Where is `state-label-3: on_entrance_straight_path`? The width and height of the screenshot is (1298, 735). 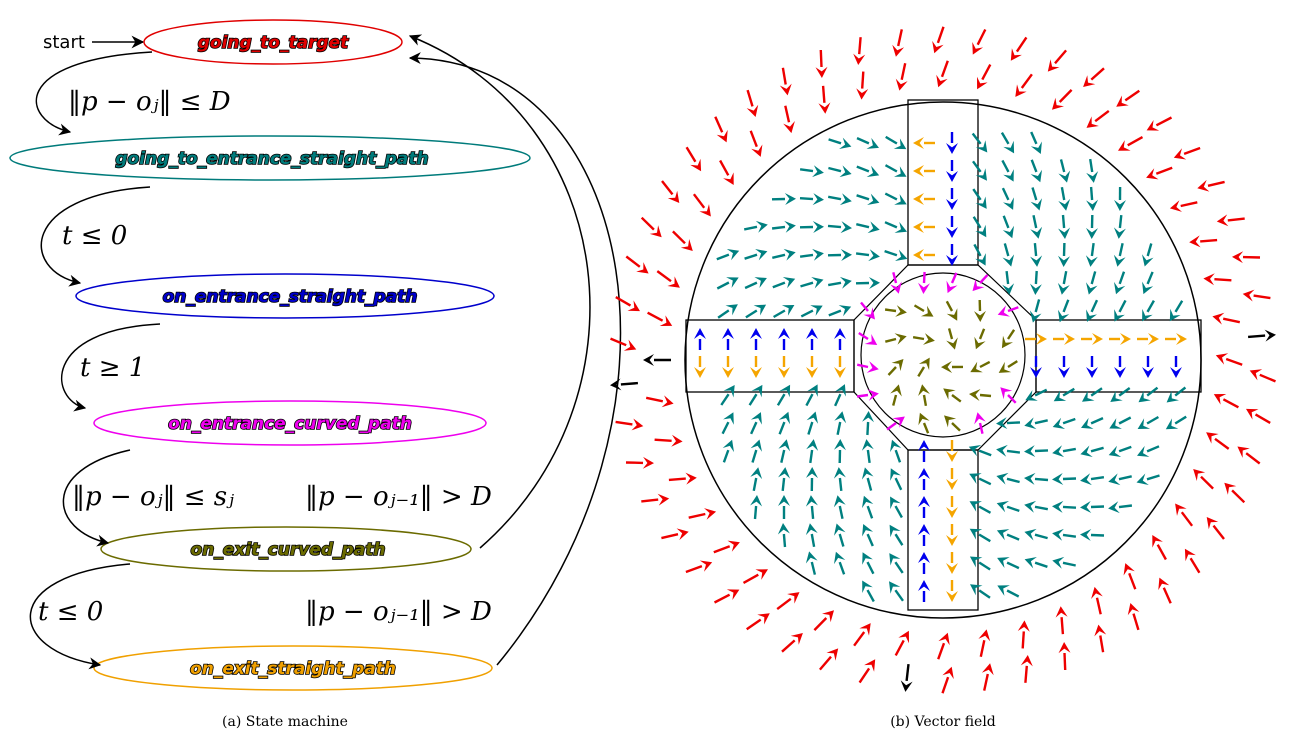 state-label-3: on_entrance_straight_path is located at coordinates (290, 297).